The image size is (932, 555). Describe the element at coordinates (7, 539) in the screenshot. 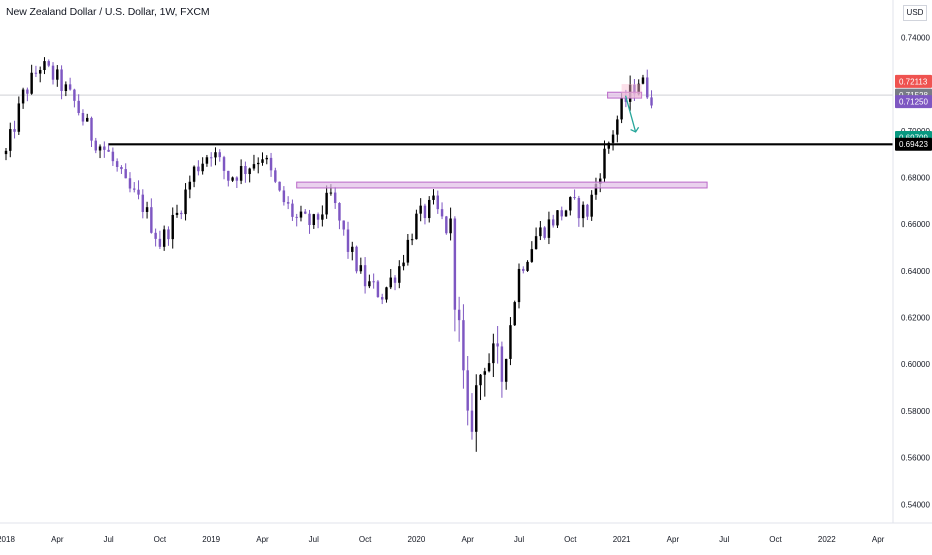

I see `time-tick-label: 2018` at that location.